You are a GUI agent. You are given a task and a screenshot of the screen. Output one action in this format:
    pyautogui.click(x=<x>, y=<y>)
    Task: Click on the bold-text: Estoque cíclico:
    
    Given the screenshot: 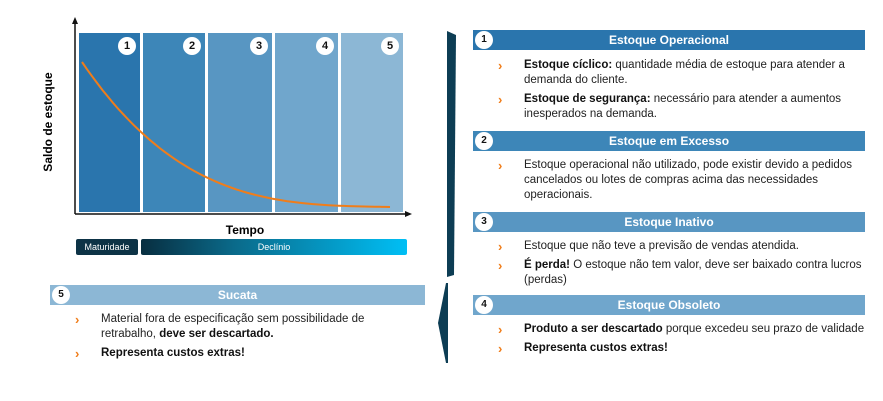 What is the action you would take?
    pyautogui.click(x=568, y=65)
    